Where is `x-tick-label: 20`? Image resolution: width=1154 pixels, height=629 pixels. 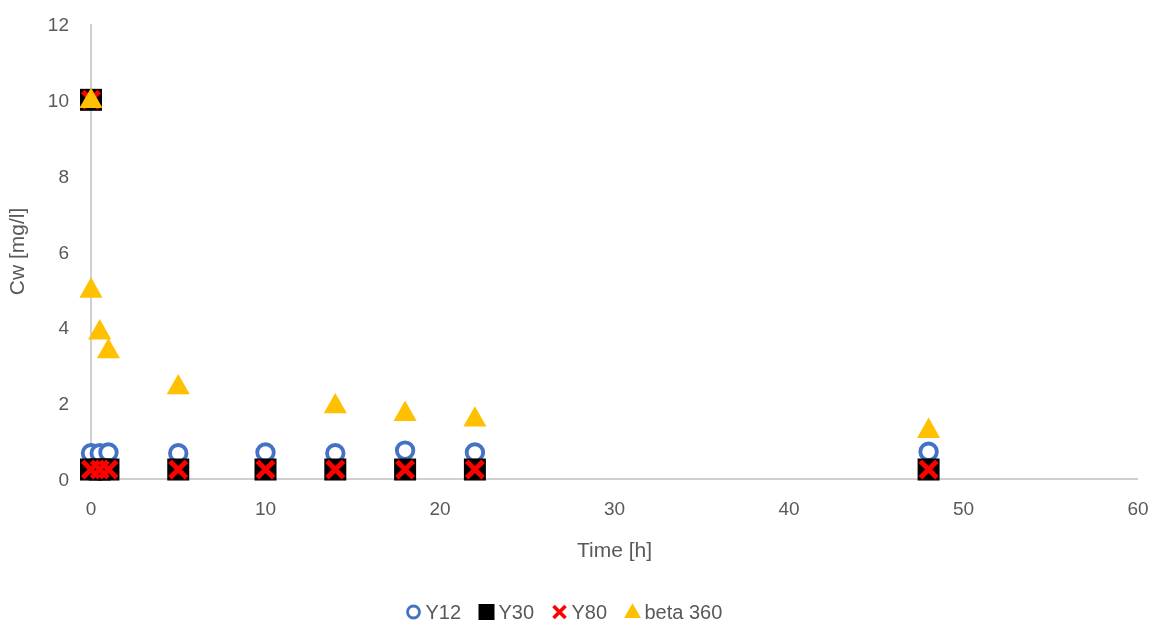 x-tick-label: 20 is located at coordinates (440, 508).